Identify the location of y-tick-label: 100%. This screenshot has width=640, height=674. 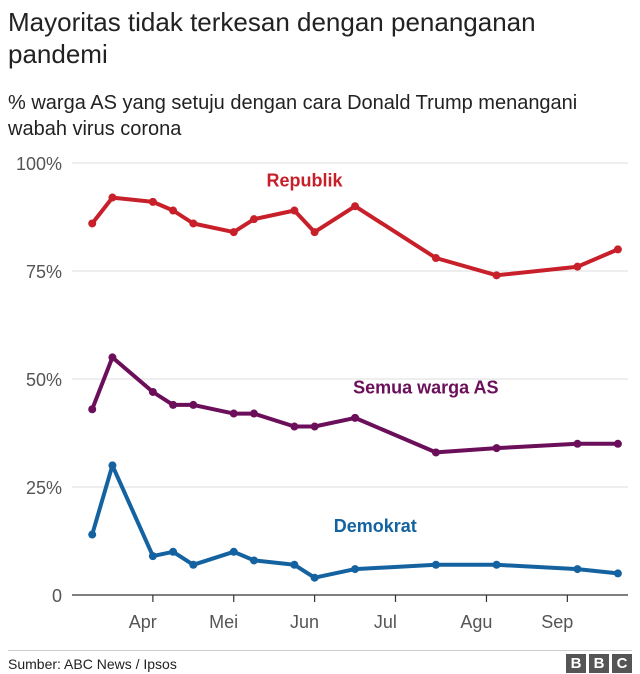
(39, 164).